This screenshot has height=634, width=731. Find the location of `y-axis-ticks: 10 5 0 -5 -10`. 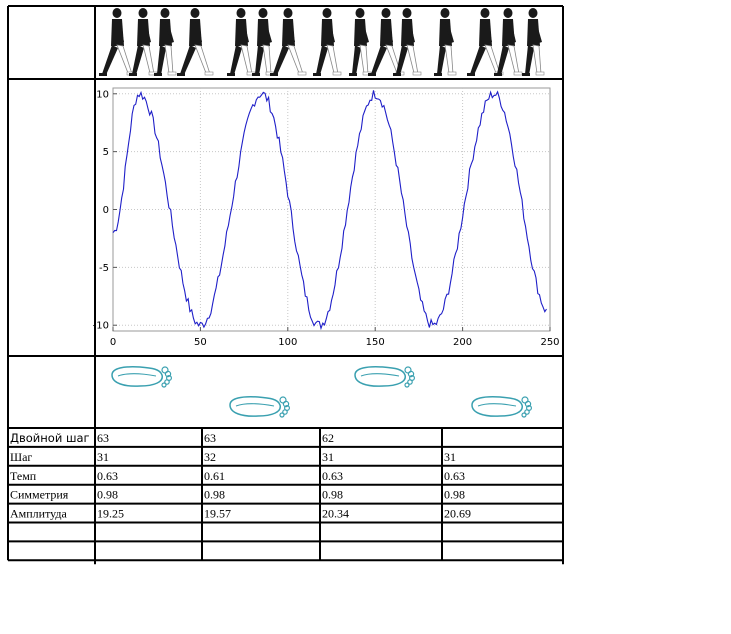

y-axis-ticks: 10 5 0 -5 -10 is located at coordinates (105, 210).